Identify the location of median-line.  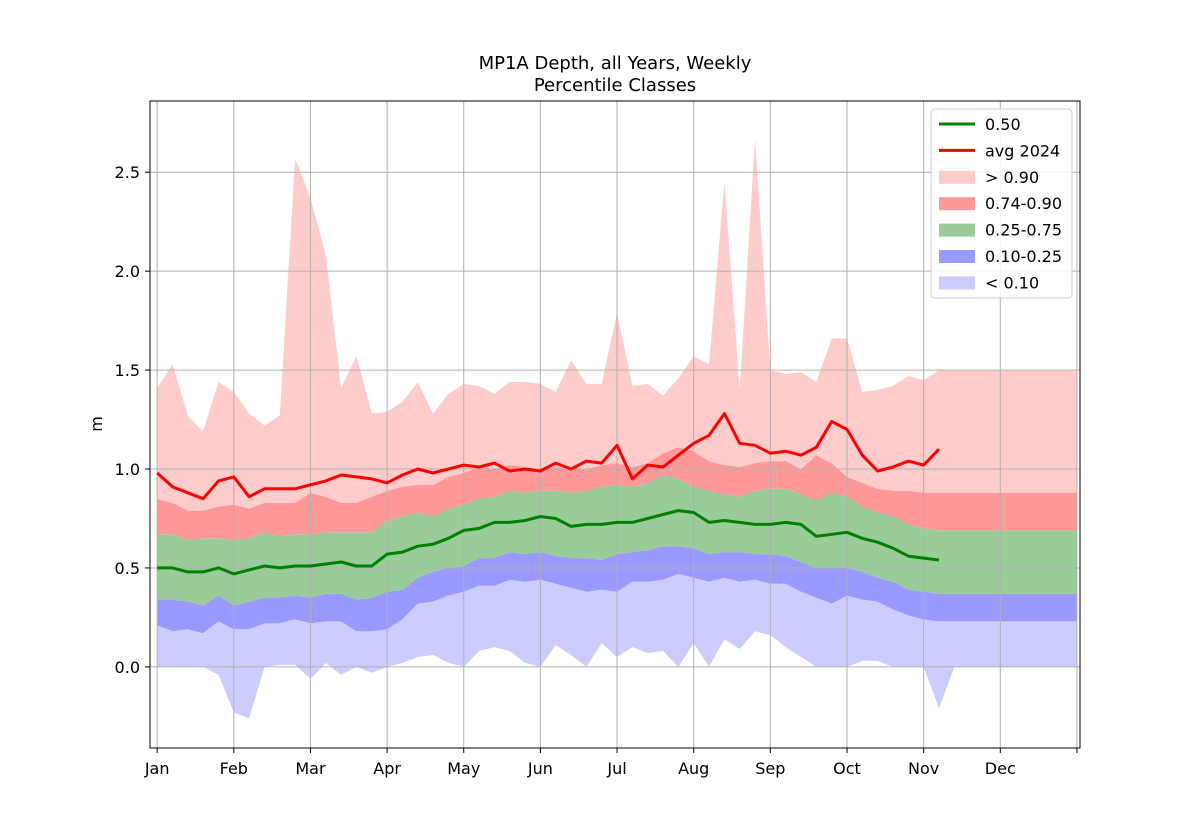
(548, 542).